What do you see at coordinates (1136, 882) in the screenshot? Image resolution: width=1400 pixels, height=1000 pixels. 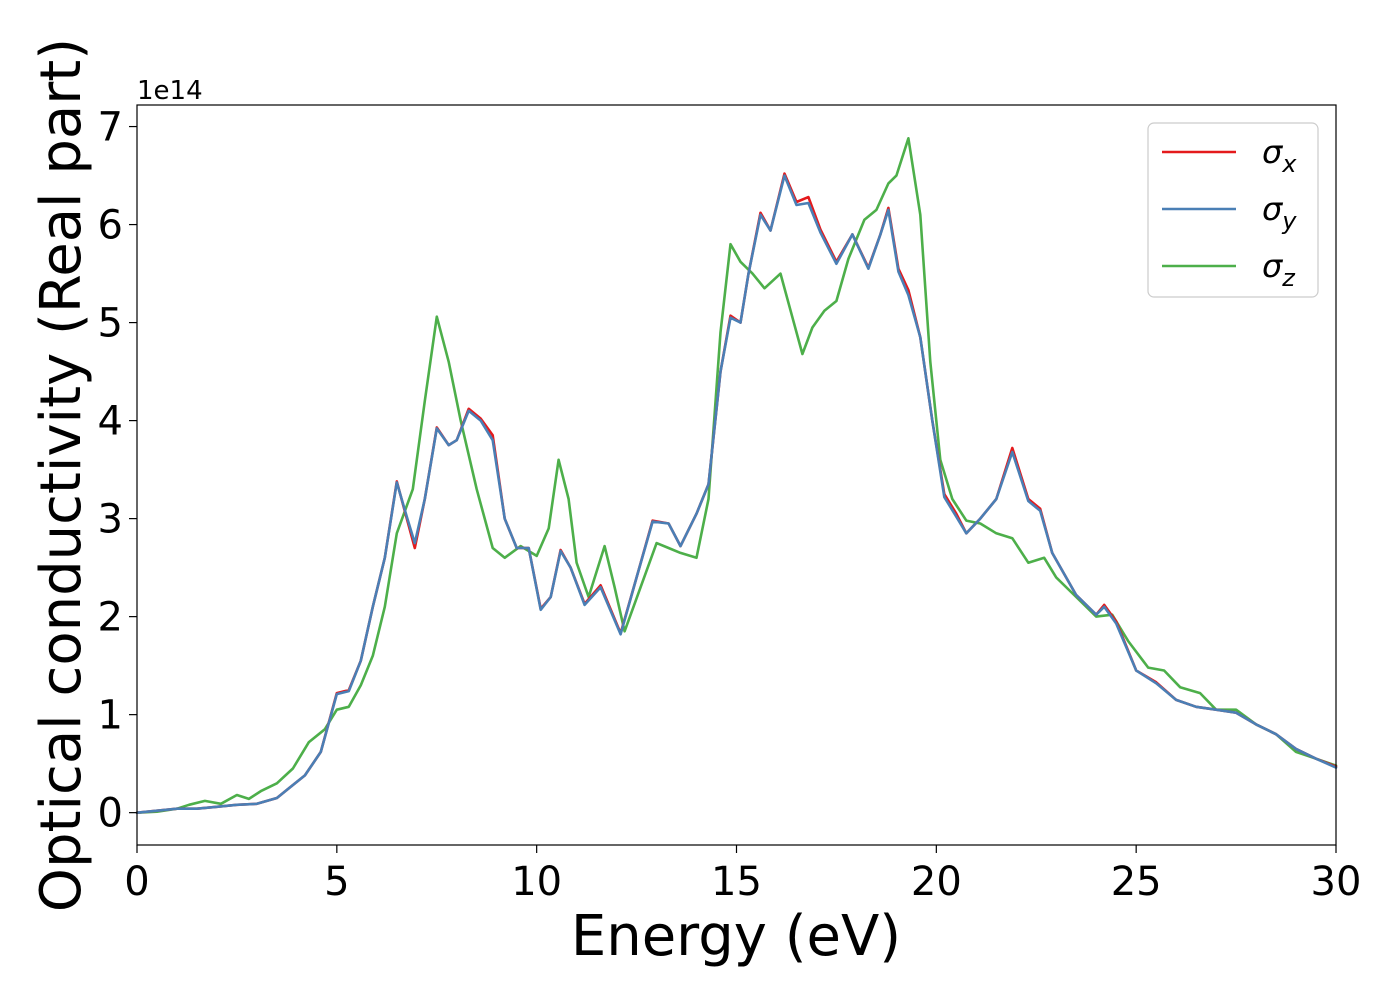 I see `x-tick-label: 25` at bounding box center [1136, 882].